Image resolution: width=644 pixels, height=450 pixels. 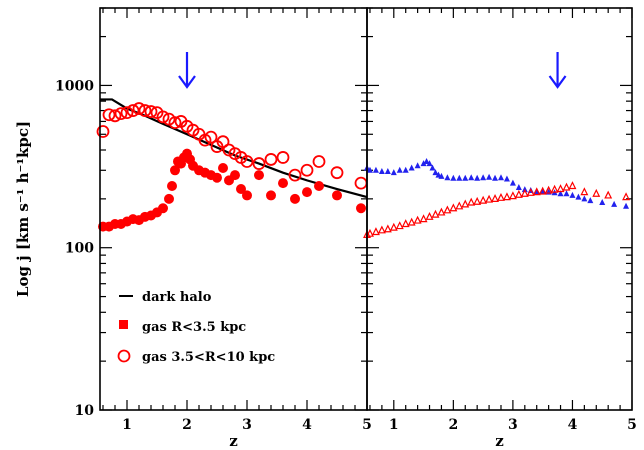 What do you see at coordinates (85, 411) in the screenshot?
I see `panel-left-y-tick-label: 10` at bounding box center [85, 411].